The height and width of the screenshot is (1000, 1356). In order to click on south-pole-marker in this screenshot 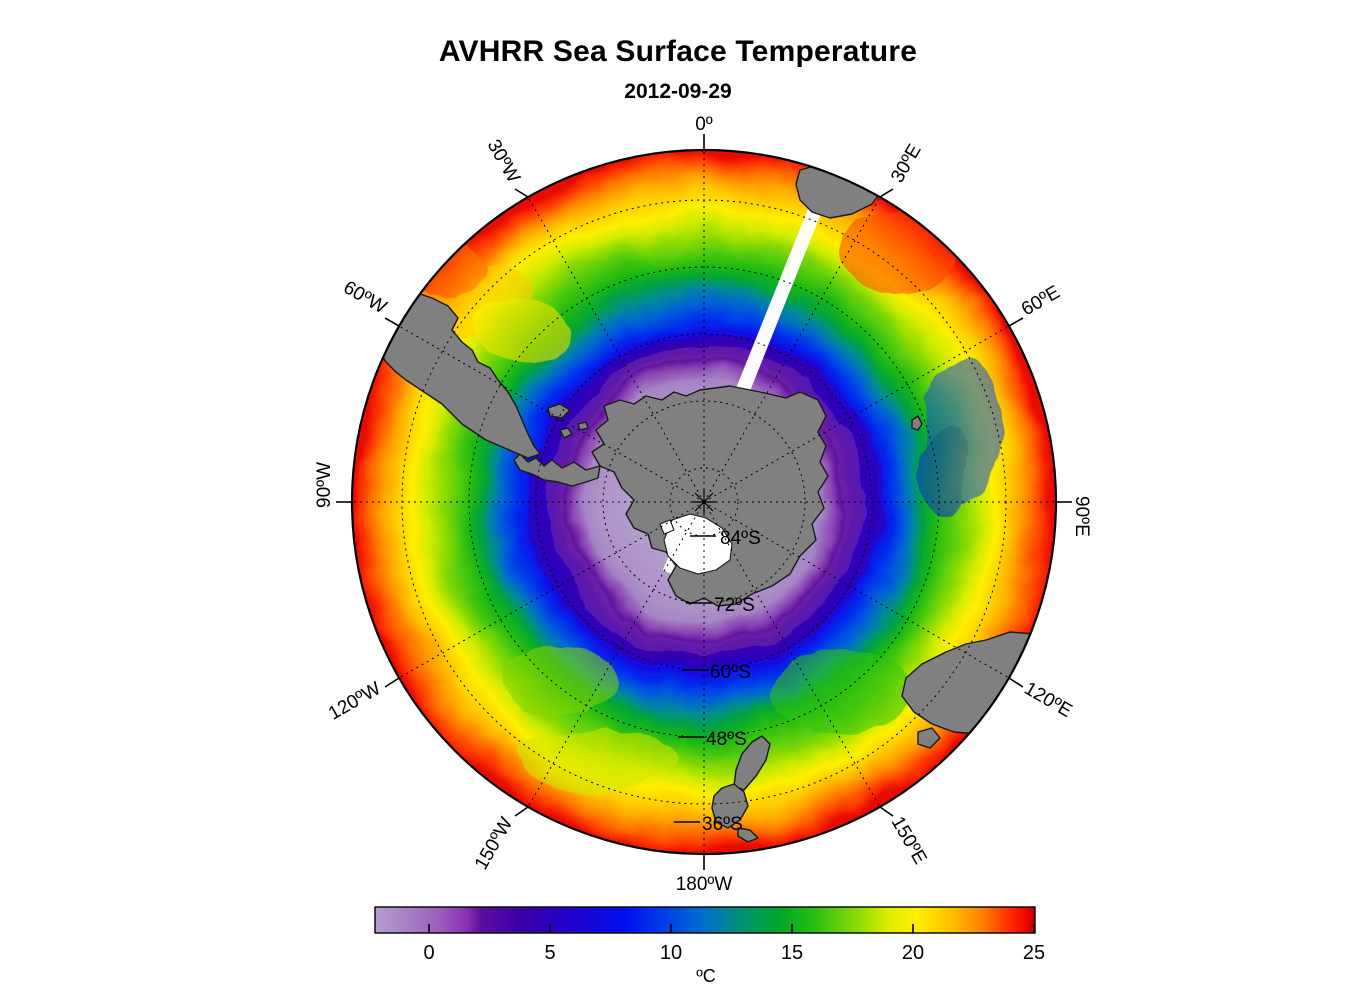, I will do `click(704, 502)`.